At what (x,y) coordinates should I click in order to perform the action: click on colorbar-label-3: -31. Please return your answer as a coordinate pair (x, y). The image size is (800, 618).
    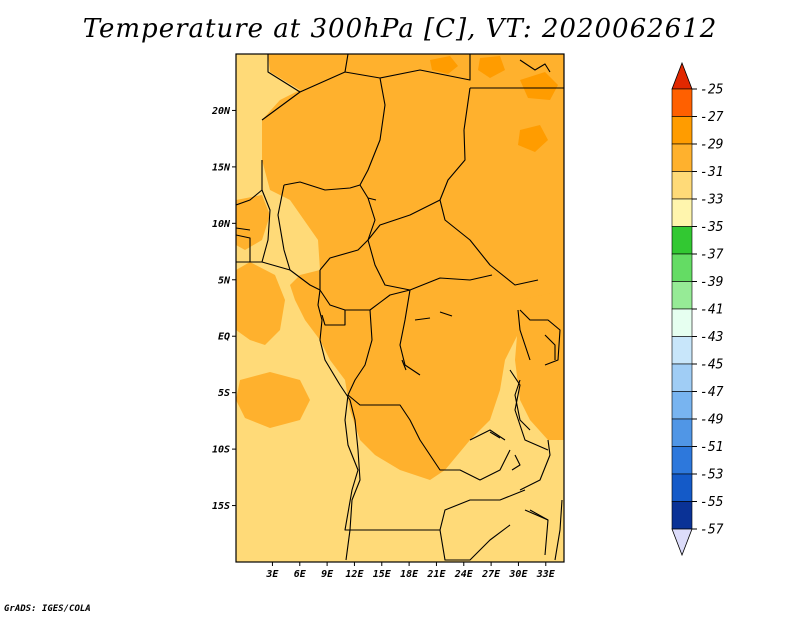
    Looking at the image, I should click on (711, 172).